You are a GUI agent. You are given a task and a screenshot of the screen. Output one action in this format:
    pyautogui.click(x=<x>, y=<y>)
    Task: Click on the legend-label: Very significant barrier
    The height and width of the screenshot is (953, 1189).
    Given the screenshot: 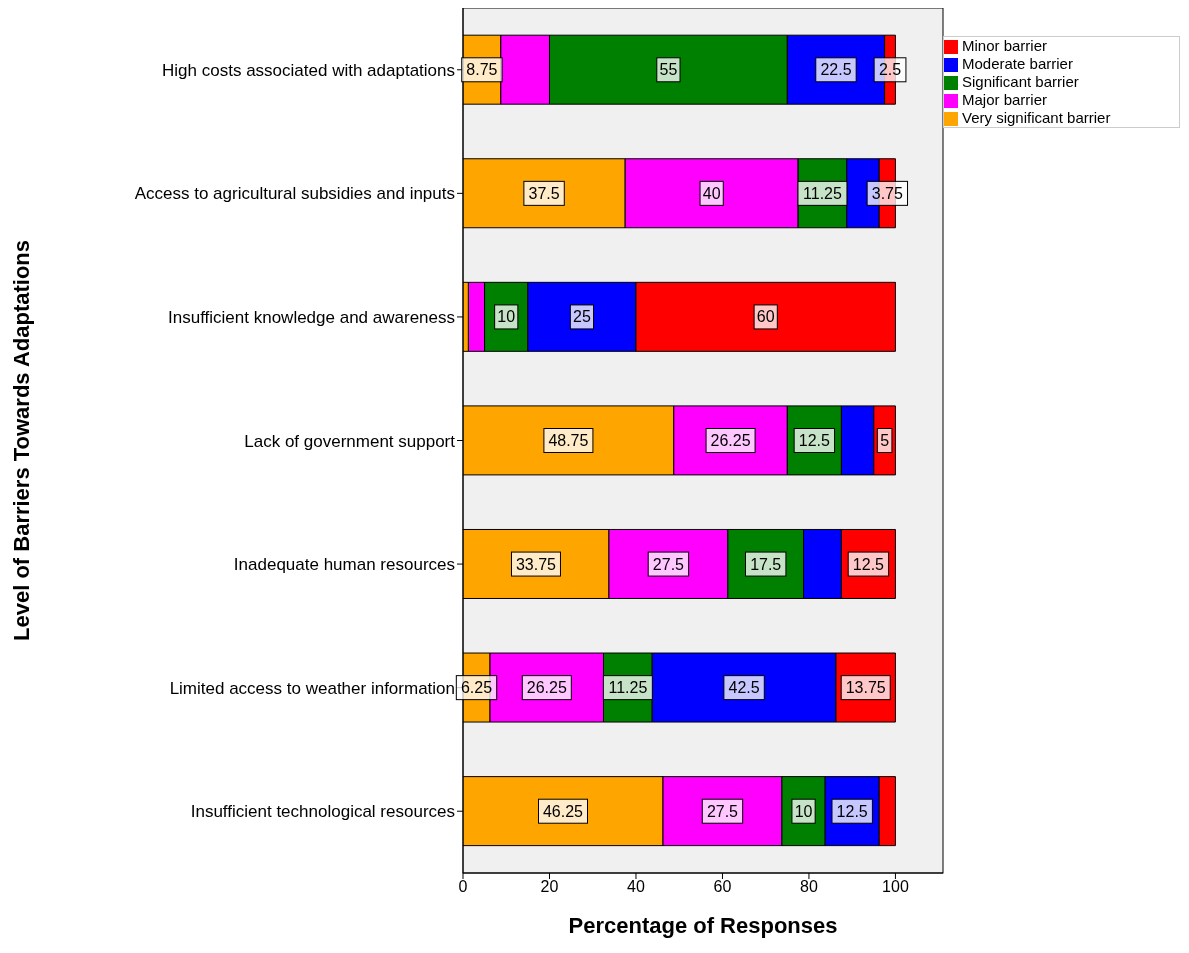 What is the action you would take?
    pyautogui.click(x=1036, y=117)
    